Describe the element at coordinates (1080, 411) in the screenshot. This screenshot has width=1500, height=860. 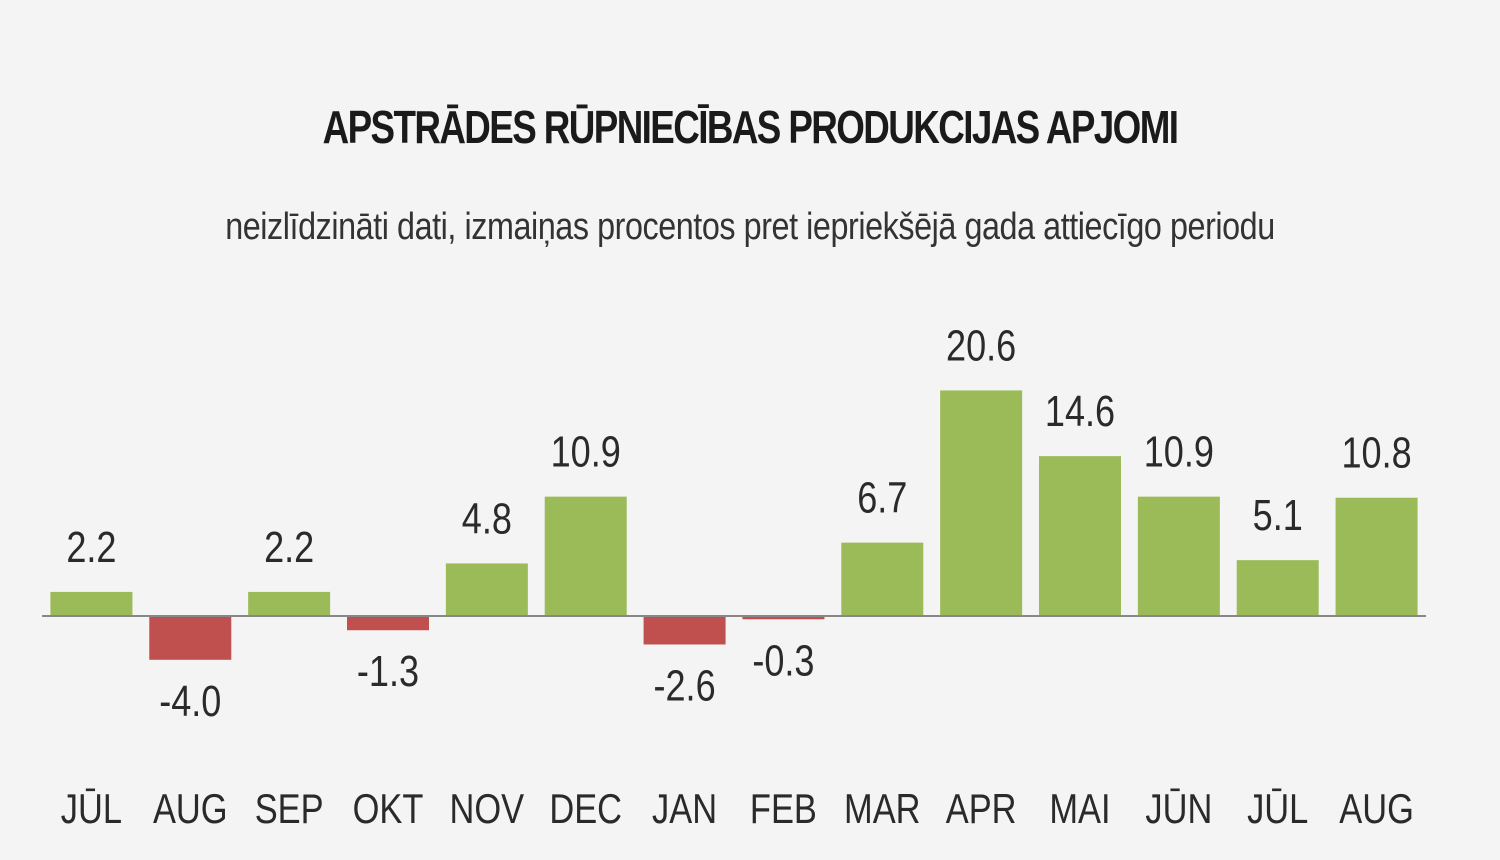
I see `value-label: 14.6` at that location.